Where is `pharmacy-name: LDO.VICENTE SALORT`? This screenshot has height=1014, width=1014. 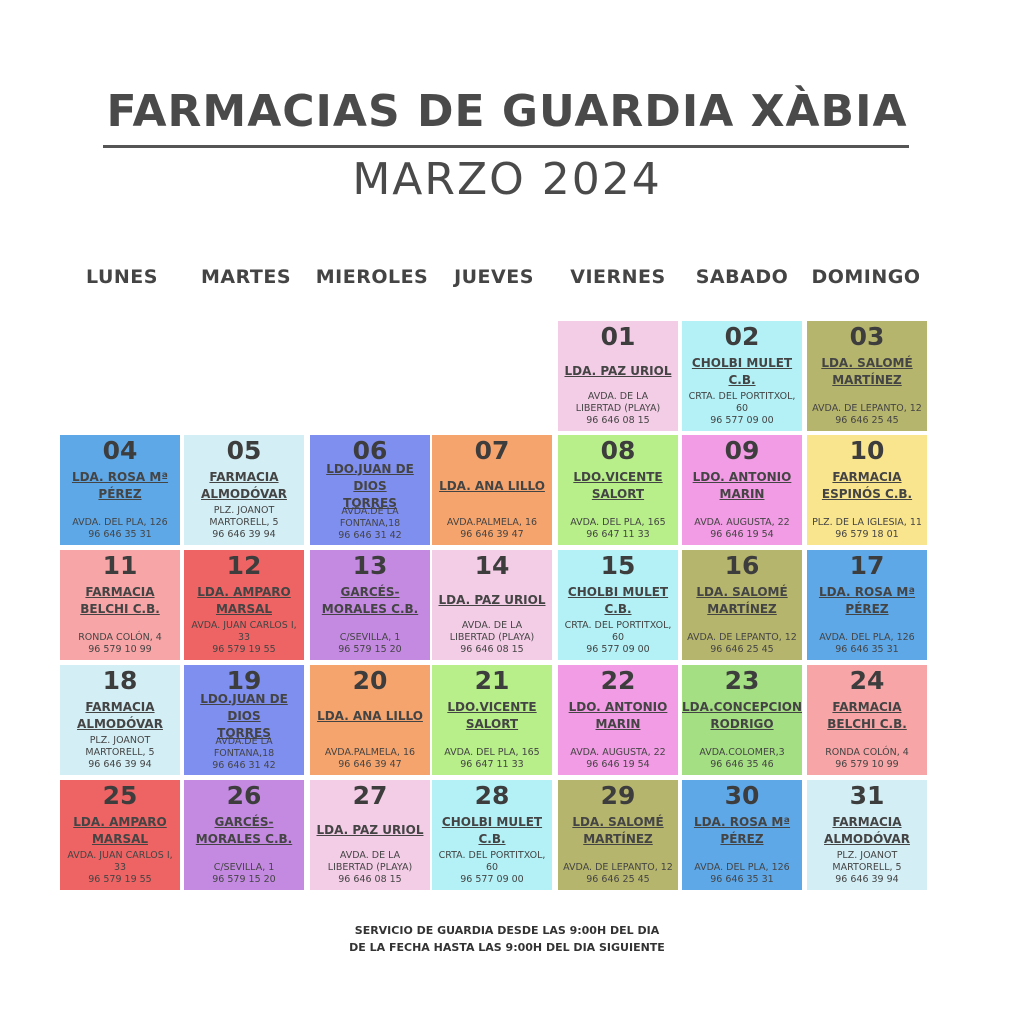
pharmacy-name: LDO.VICENTE SALORT is located at coordinates (492, 715).